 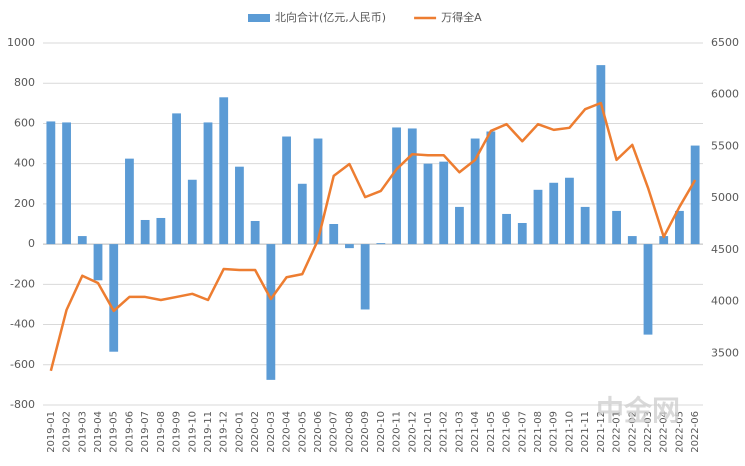 What do you see at coordinates (522, 432) in the screenshot?
I see `x-tick-label: 2021-07` at bounding box center [522, 432].